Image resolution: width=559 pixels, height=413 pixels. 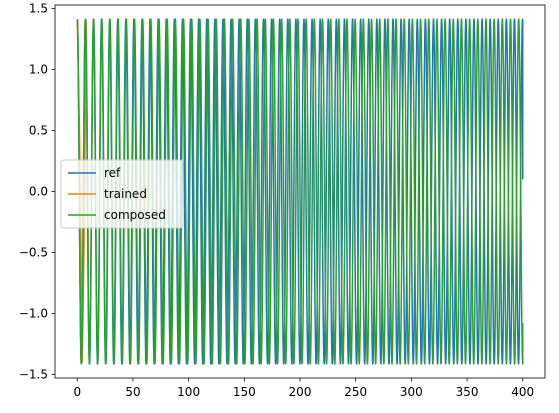 I want to click on x-tick-label: 100, so click(x=188, y=392).